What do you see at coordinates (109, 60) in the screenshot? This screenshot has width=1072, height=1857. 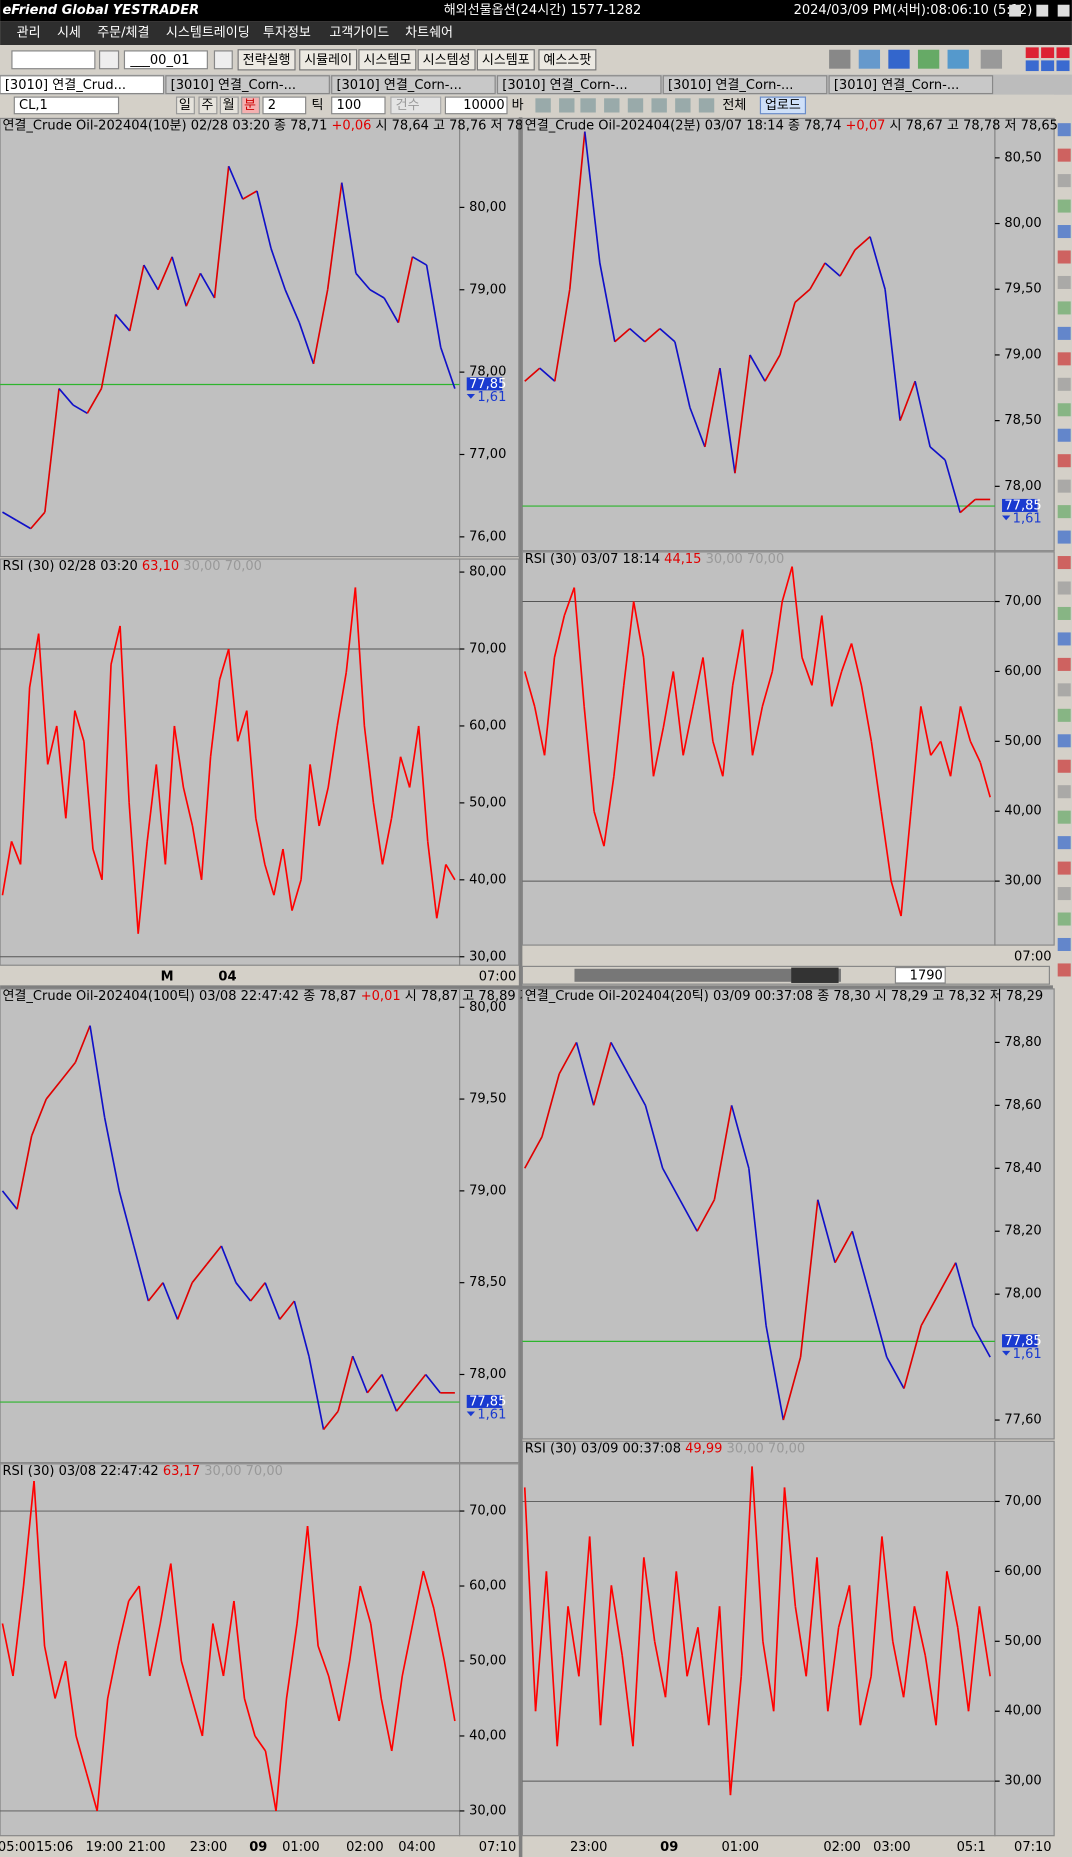 I see `search-button` at bounding box center [109, 60].